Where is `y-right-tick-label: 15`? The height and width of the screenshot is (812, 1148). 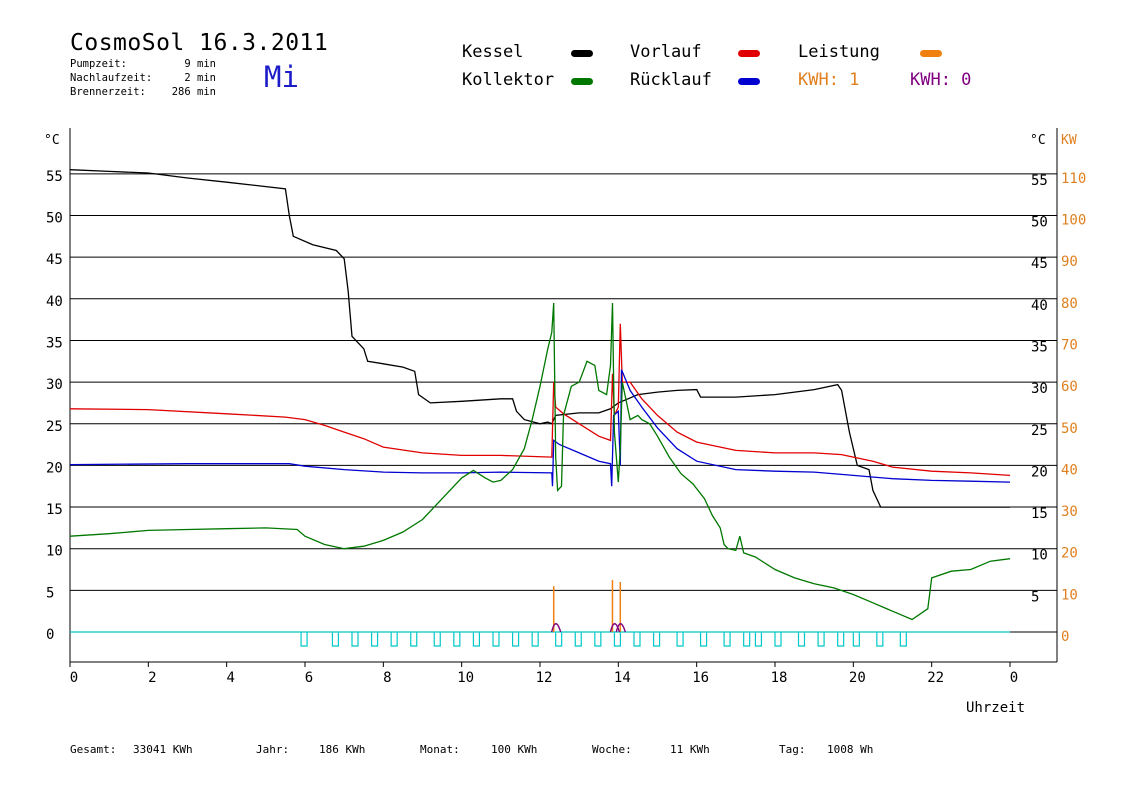 y-right-tick-label: 15 is located at coordinates (1039, 514).